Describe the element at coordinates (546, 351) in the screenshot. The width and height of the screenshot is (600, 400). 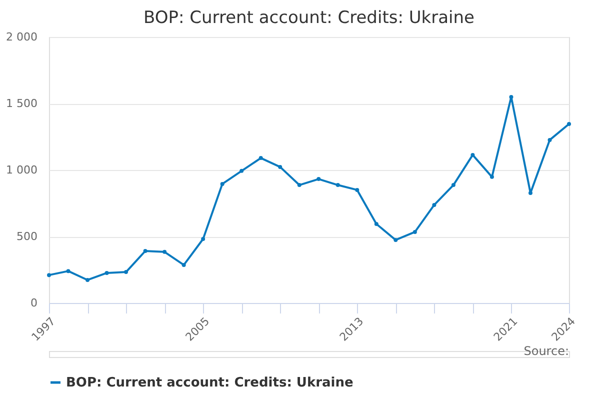
I see `source-note: Source:` at that location.